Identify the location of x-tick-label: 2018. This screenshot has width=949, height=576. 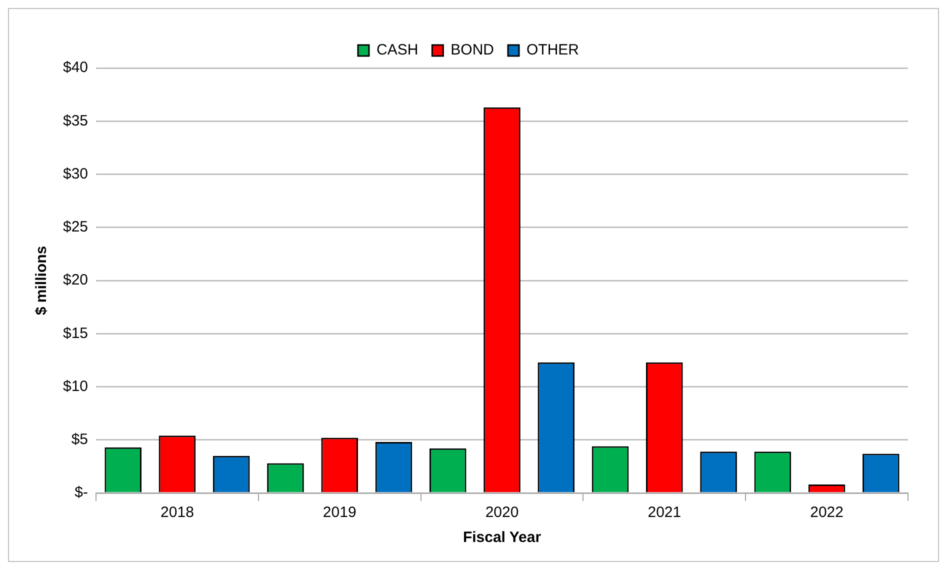
(177, 513).